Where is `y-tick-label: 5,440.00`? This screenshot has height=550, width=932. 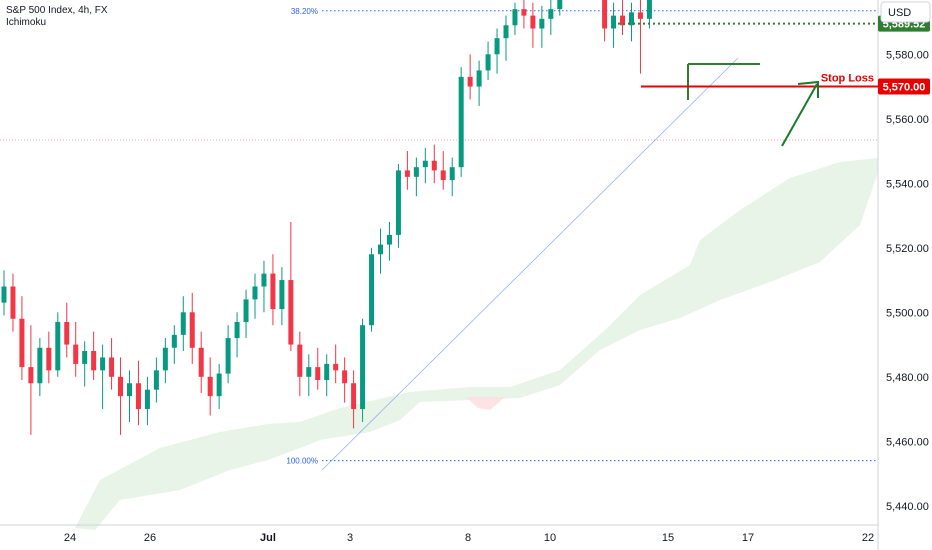
y-tick-label: 5,440.00 is located at coordinates (907, 507).